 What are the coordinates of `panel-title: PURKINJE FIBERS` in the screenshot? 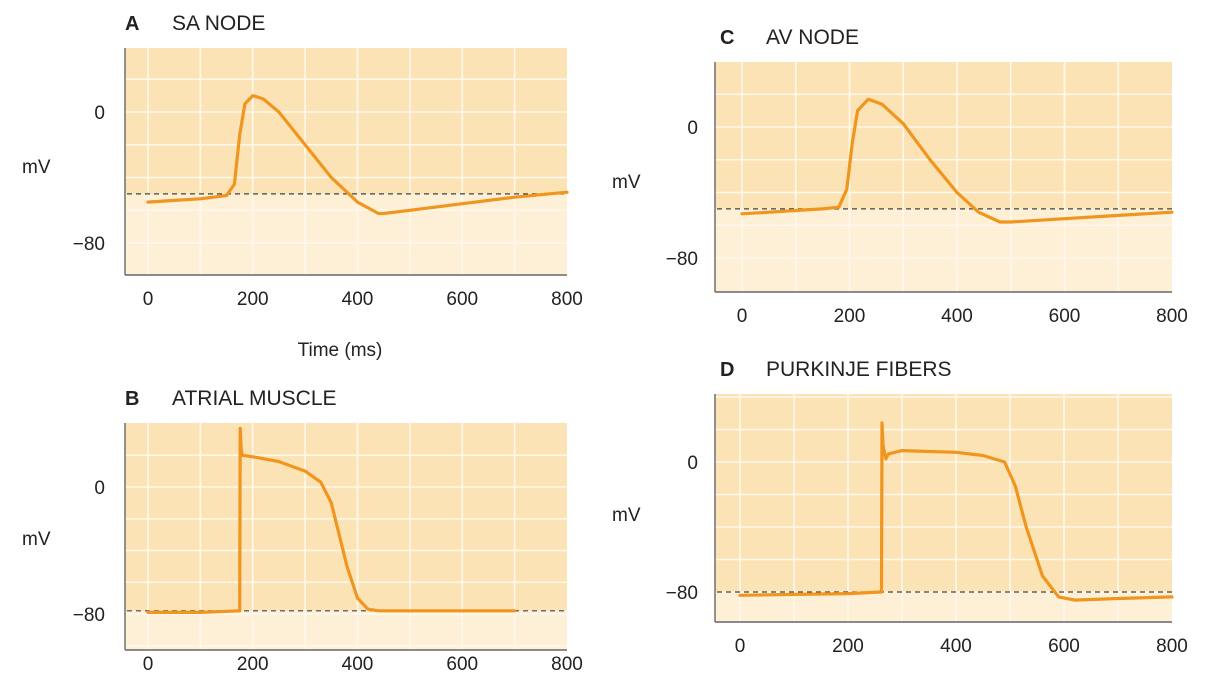 It's located at (859, 369).